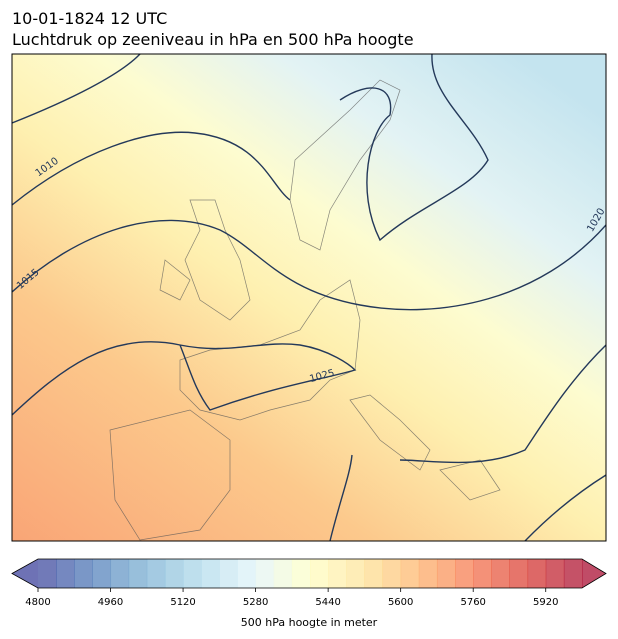  Describe the element at coordinates (545, 602) in the screenshot. I see `colorbar-tick-label: 5920` at that location.